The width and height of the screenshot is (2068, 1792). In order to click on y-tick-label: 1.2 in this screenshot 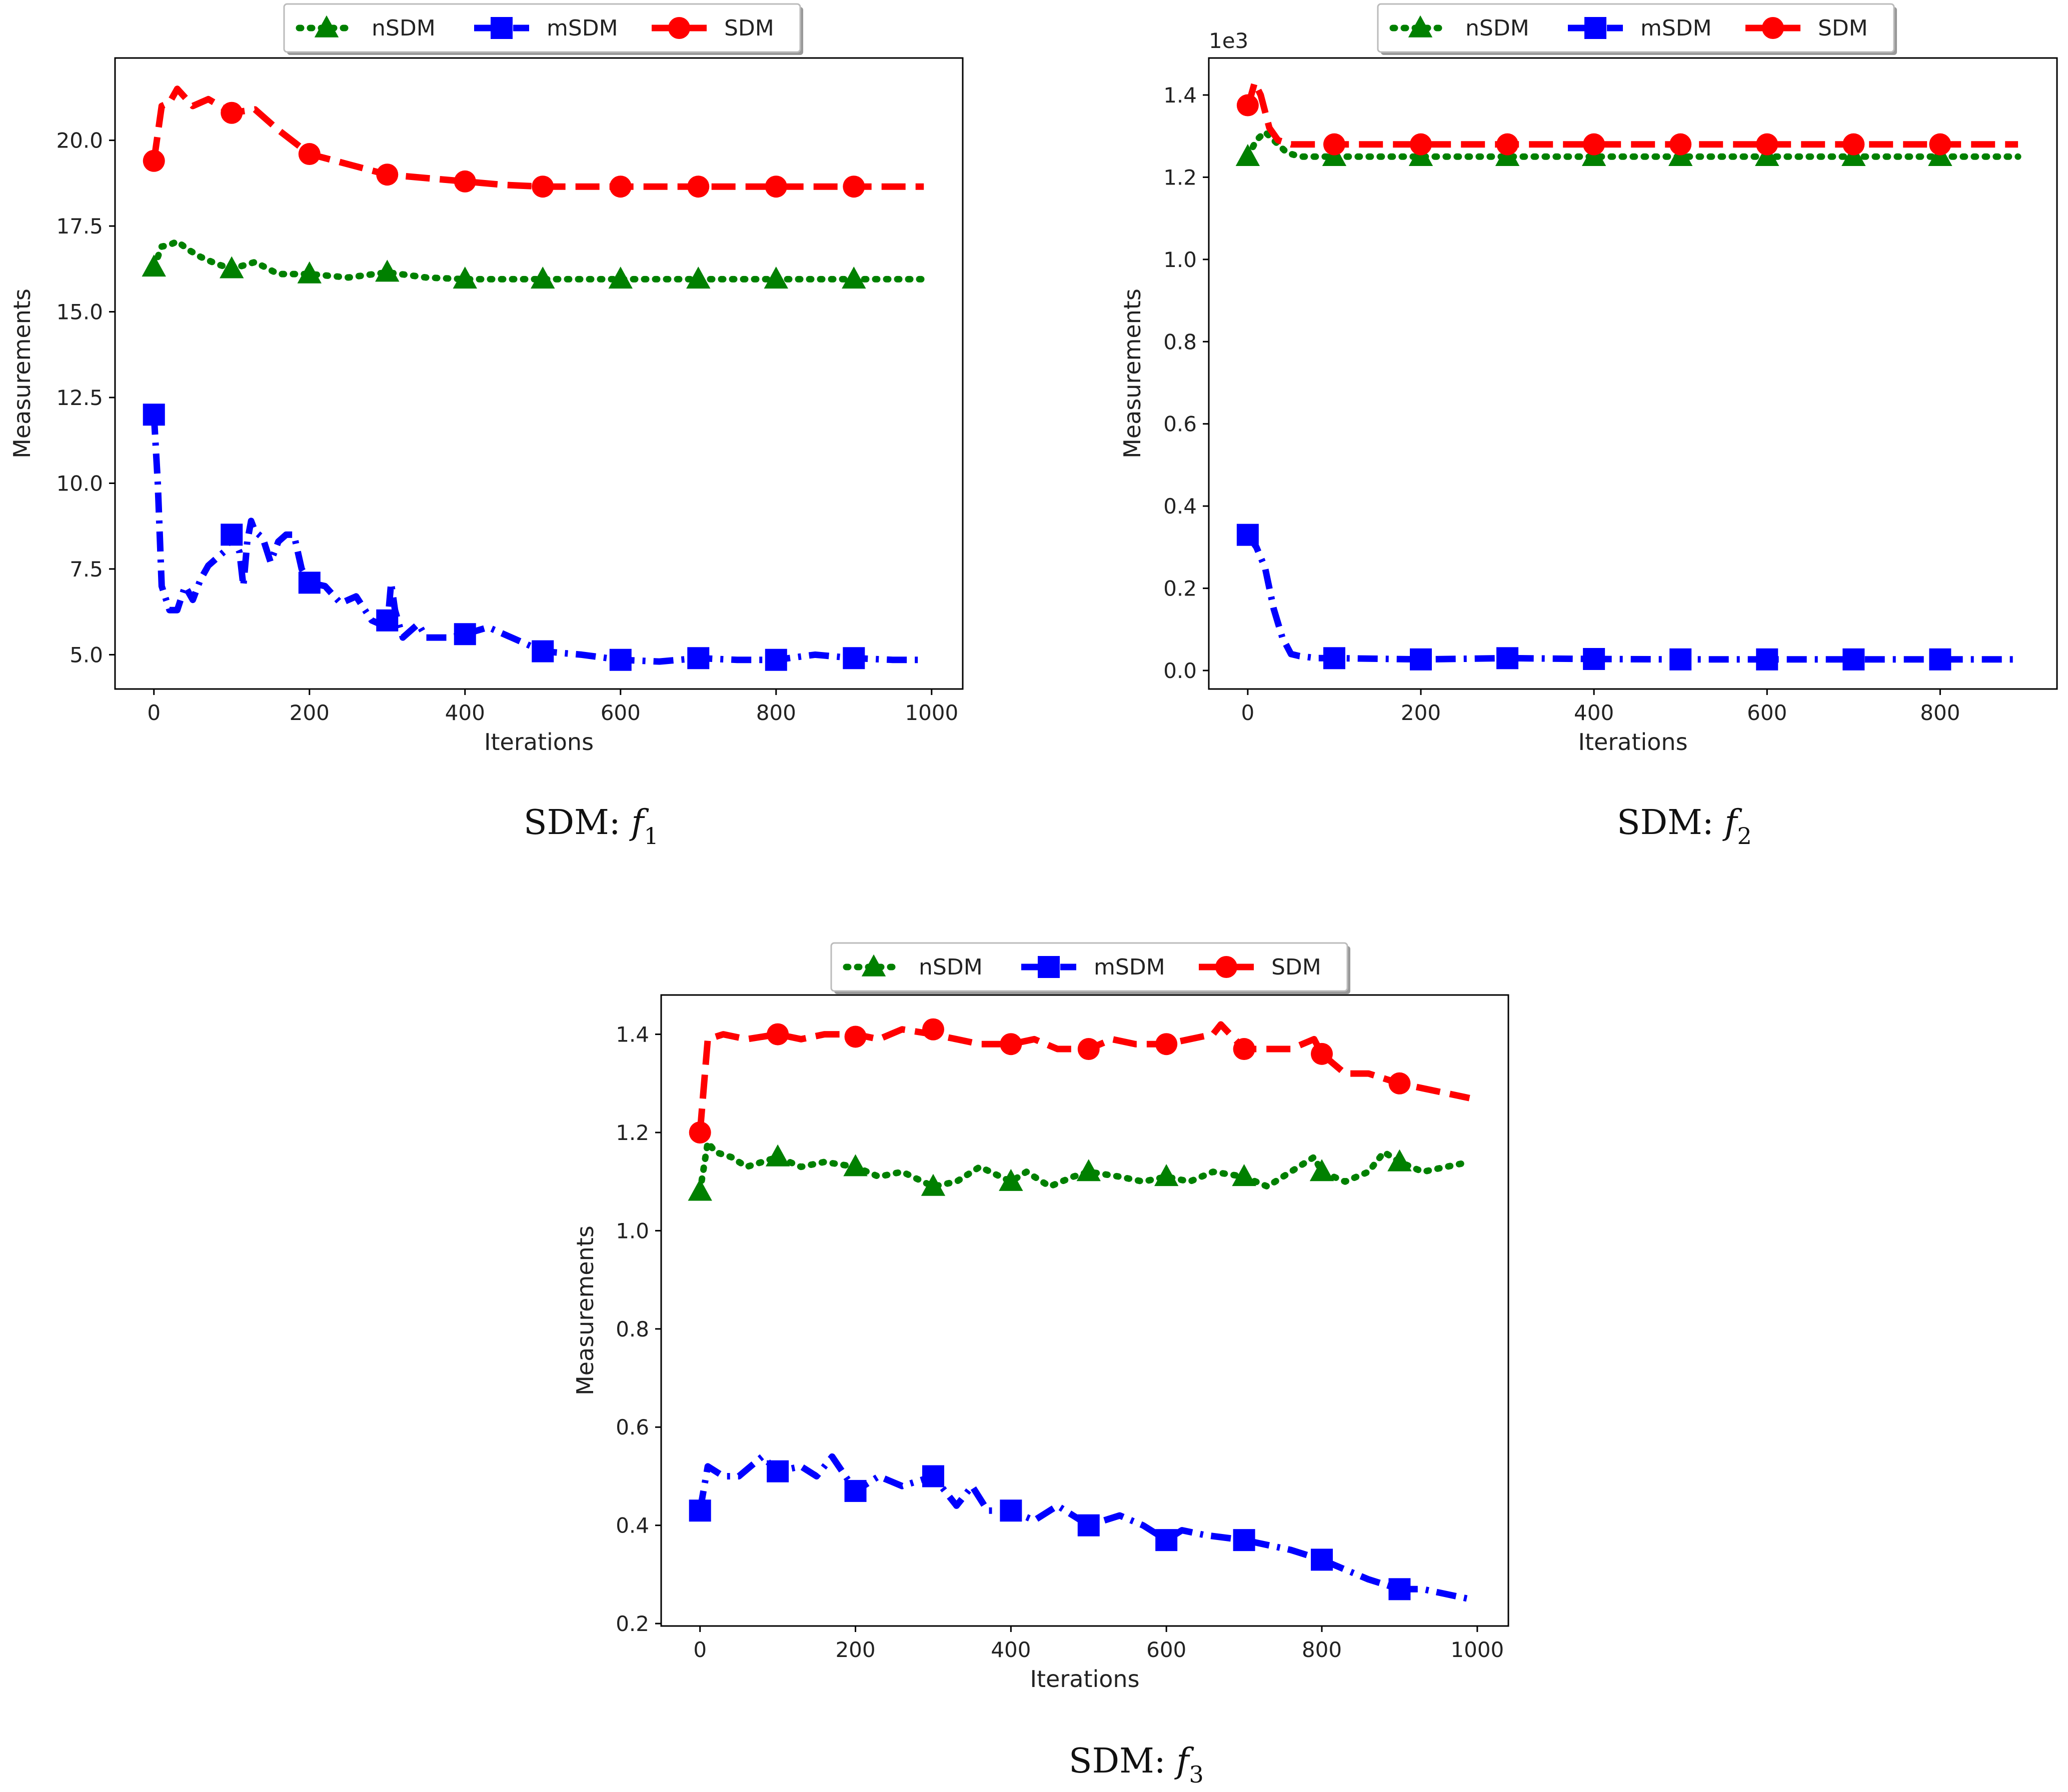, I will do `click(1180, 177)`.